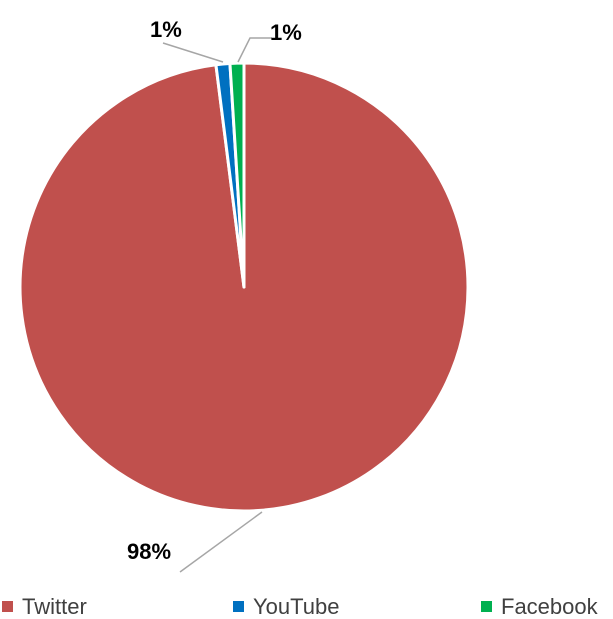 The image size is (613, 619). What do you see at coordinates (221, 542) in the screenshot?
I see `leader-line-twitter` at bounding box center [221, 542].